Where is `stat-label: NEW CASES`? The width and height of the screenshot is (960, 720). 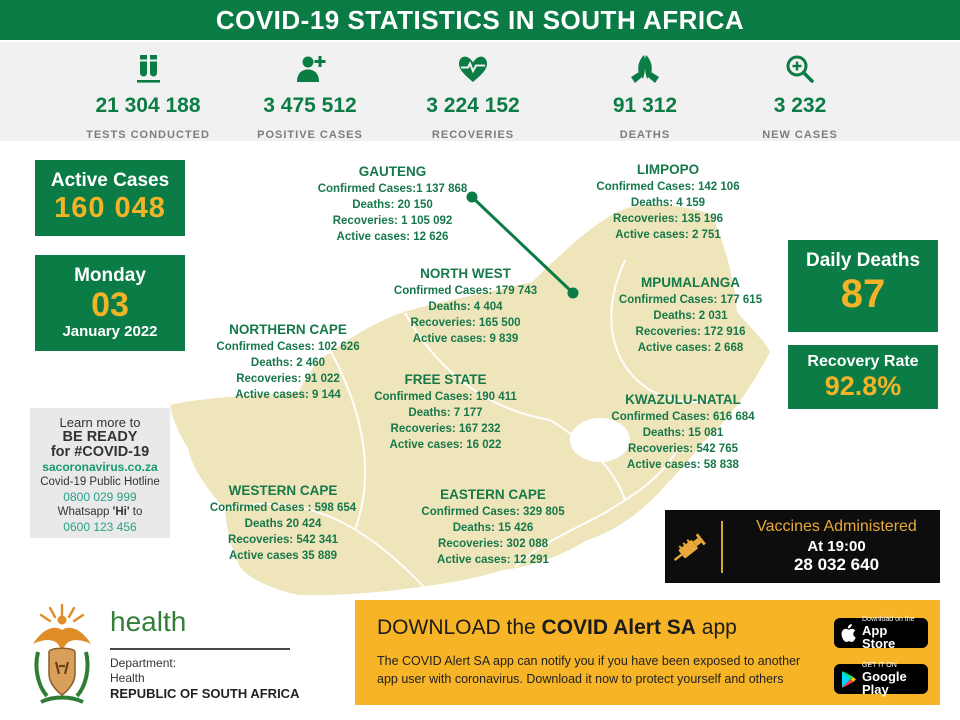
stat-label: NEW CASES is located at coordinates (800, 135).